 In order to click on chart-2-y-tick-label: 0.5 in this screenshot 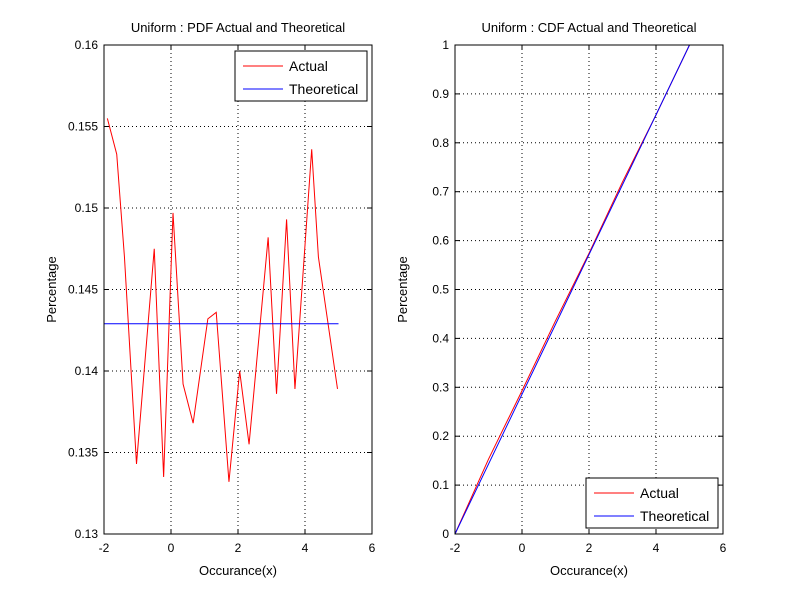, I will do `click(440, 290)`.